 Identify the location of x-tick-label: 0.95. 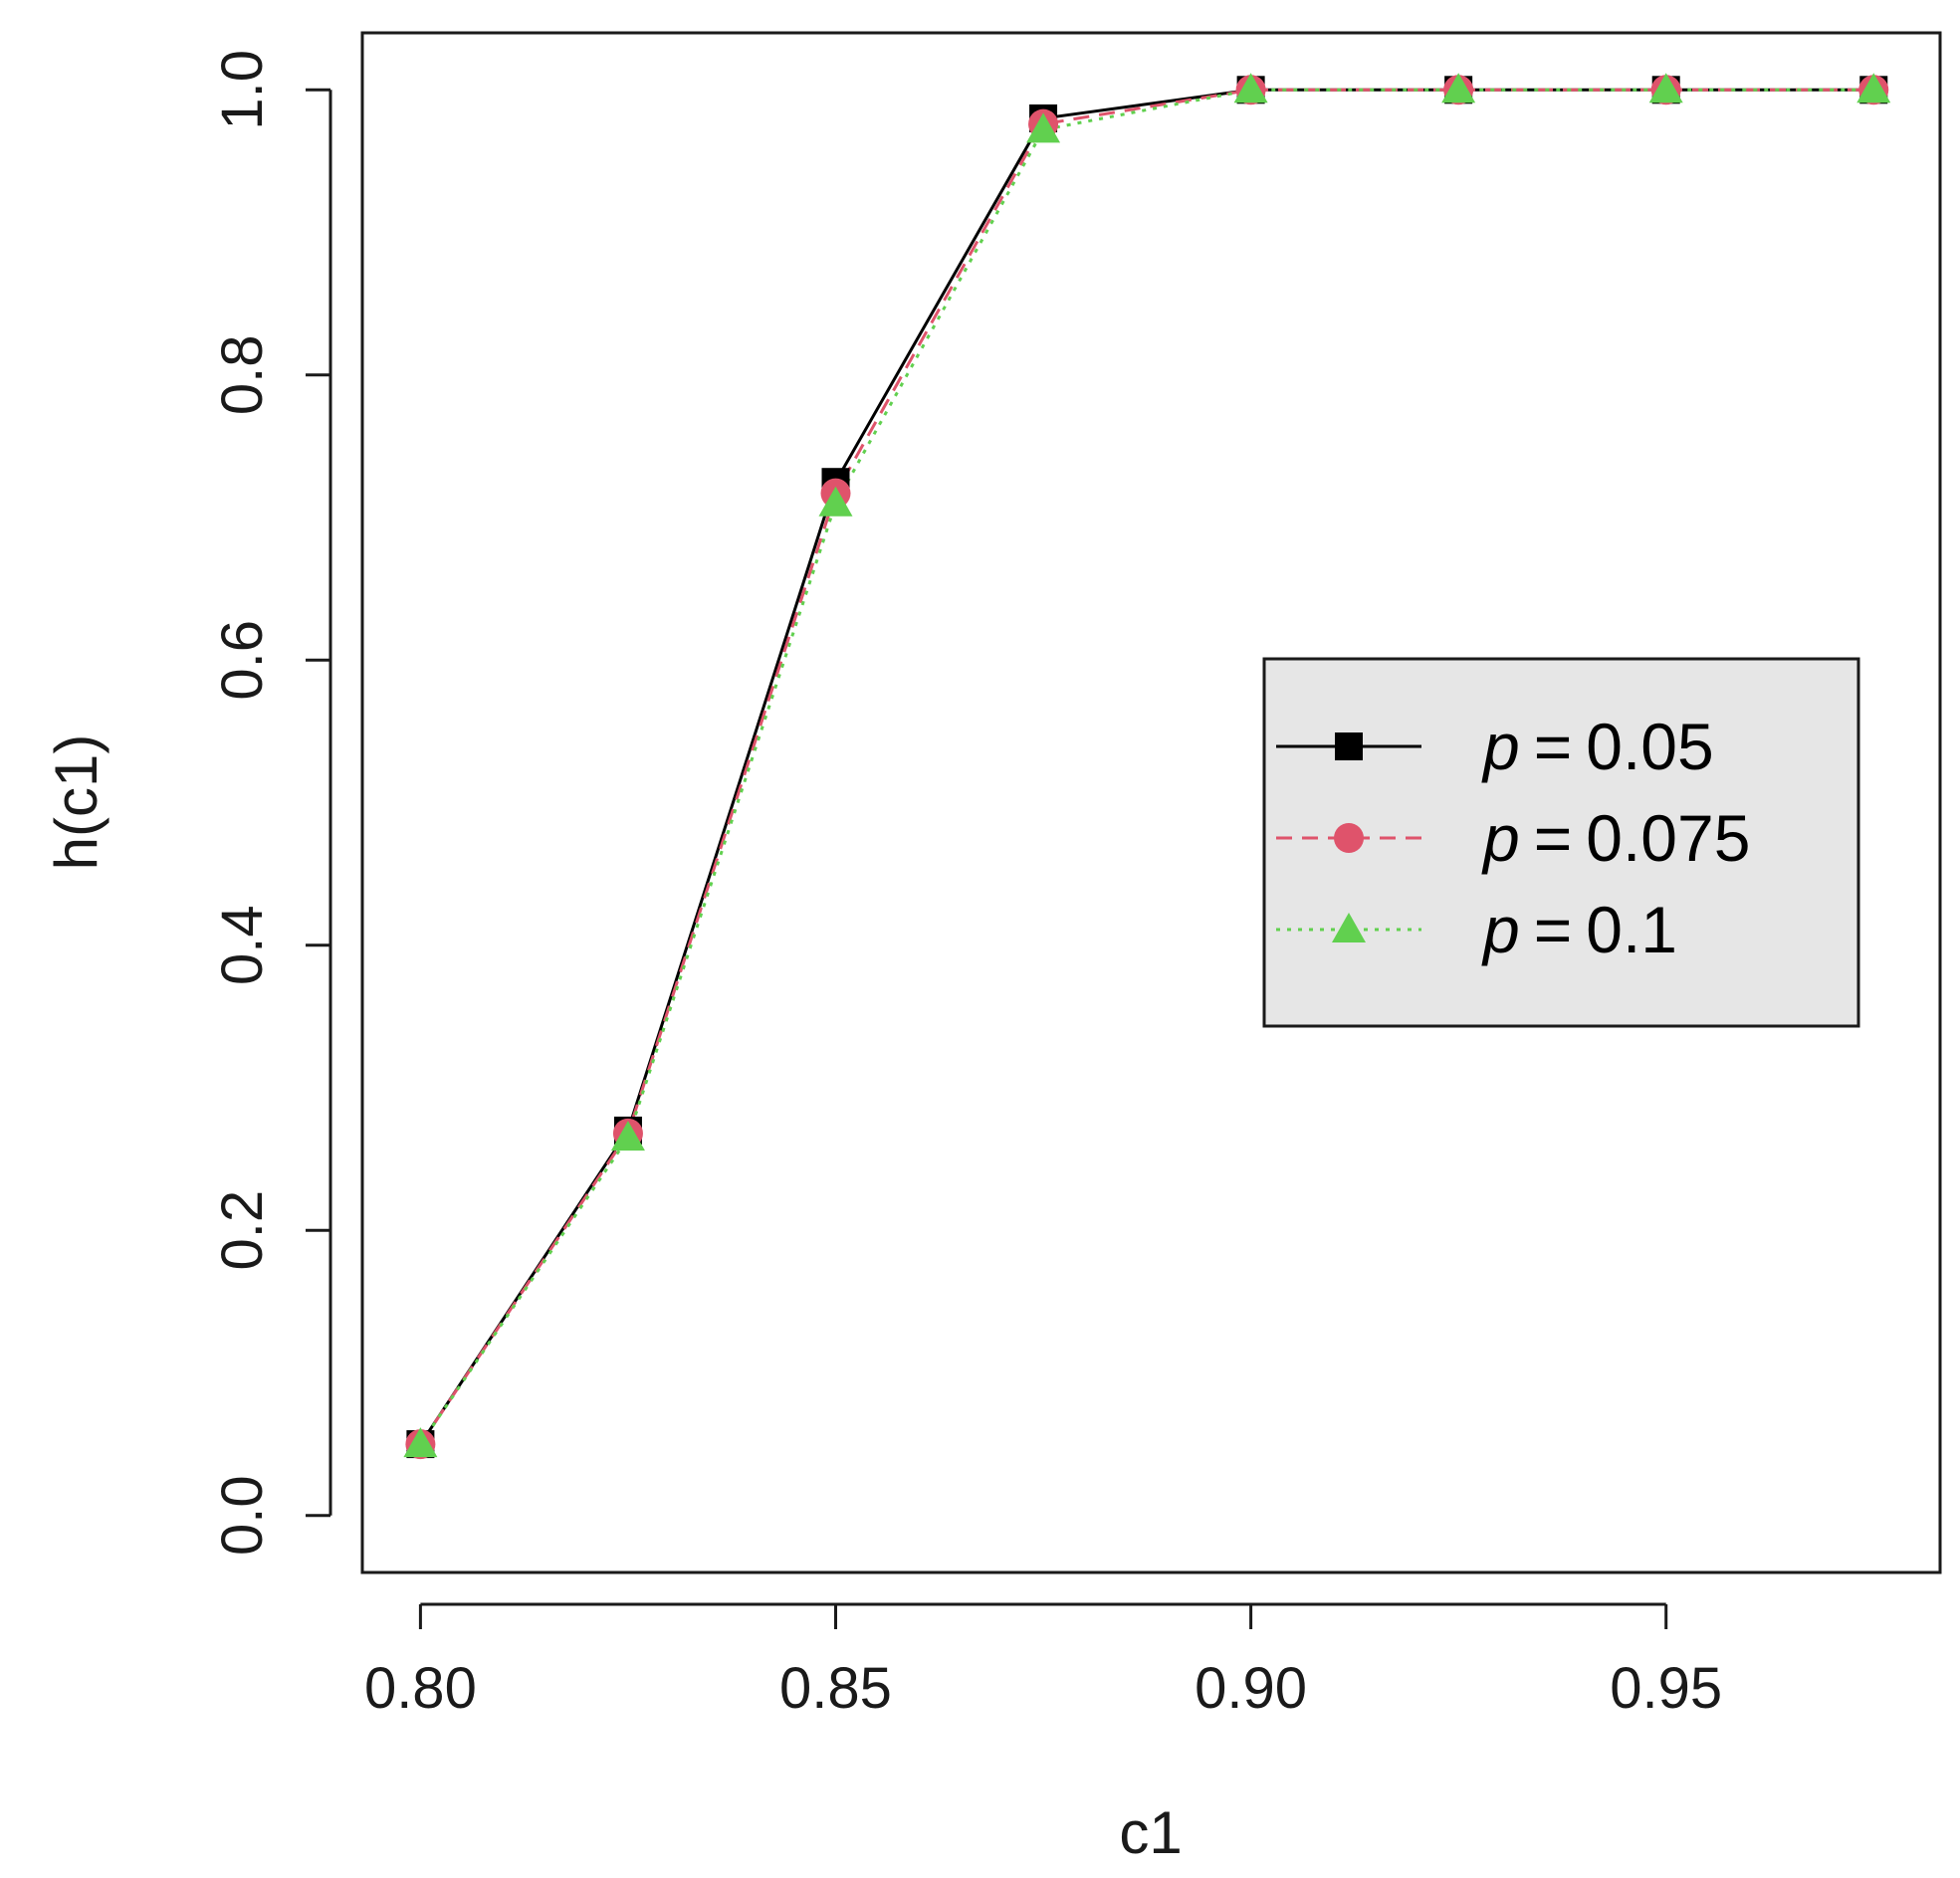
(1666, 1688).